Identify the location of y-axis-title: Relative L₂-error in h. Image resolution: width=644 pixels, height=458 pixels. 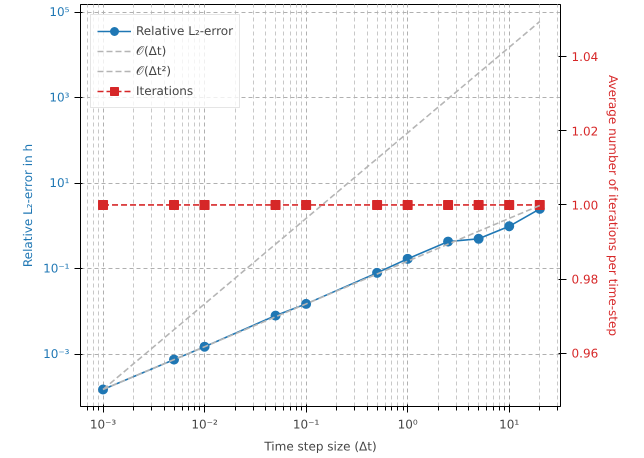
(28, 206).